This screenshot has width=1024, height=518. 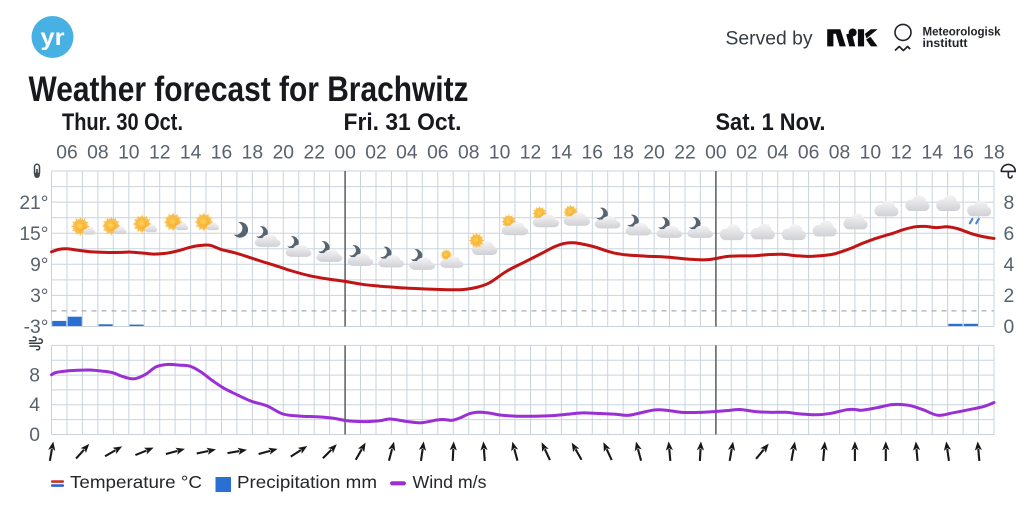 I want to click on svg-text: Precipitation mm, so click(x=307, y=482).